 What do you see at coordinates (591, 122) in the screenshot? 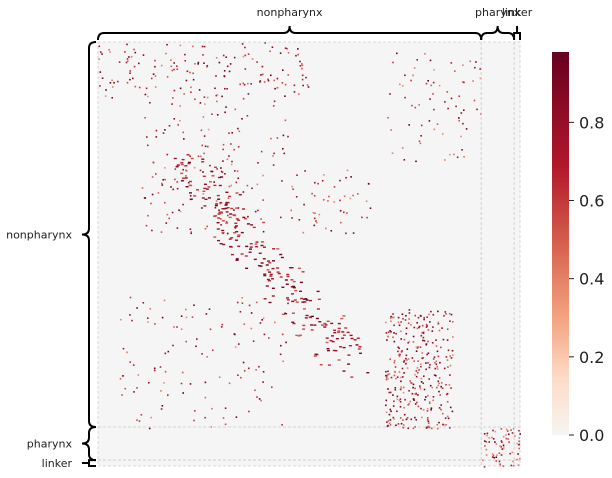
I see `colorbar-tick-label: 0.8` at bounding box center [591, 122].